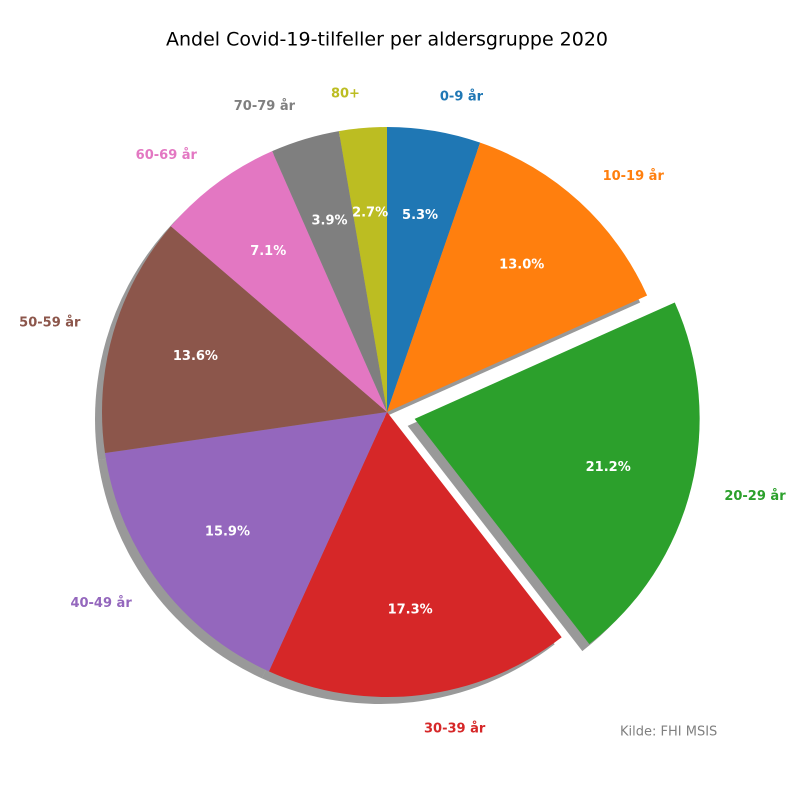 The height and width of the screenshot is (800, 800). I want to click on category-label: 20-29 år, so click(755, 496).